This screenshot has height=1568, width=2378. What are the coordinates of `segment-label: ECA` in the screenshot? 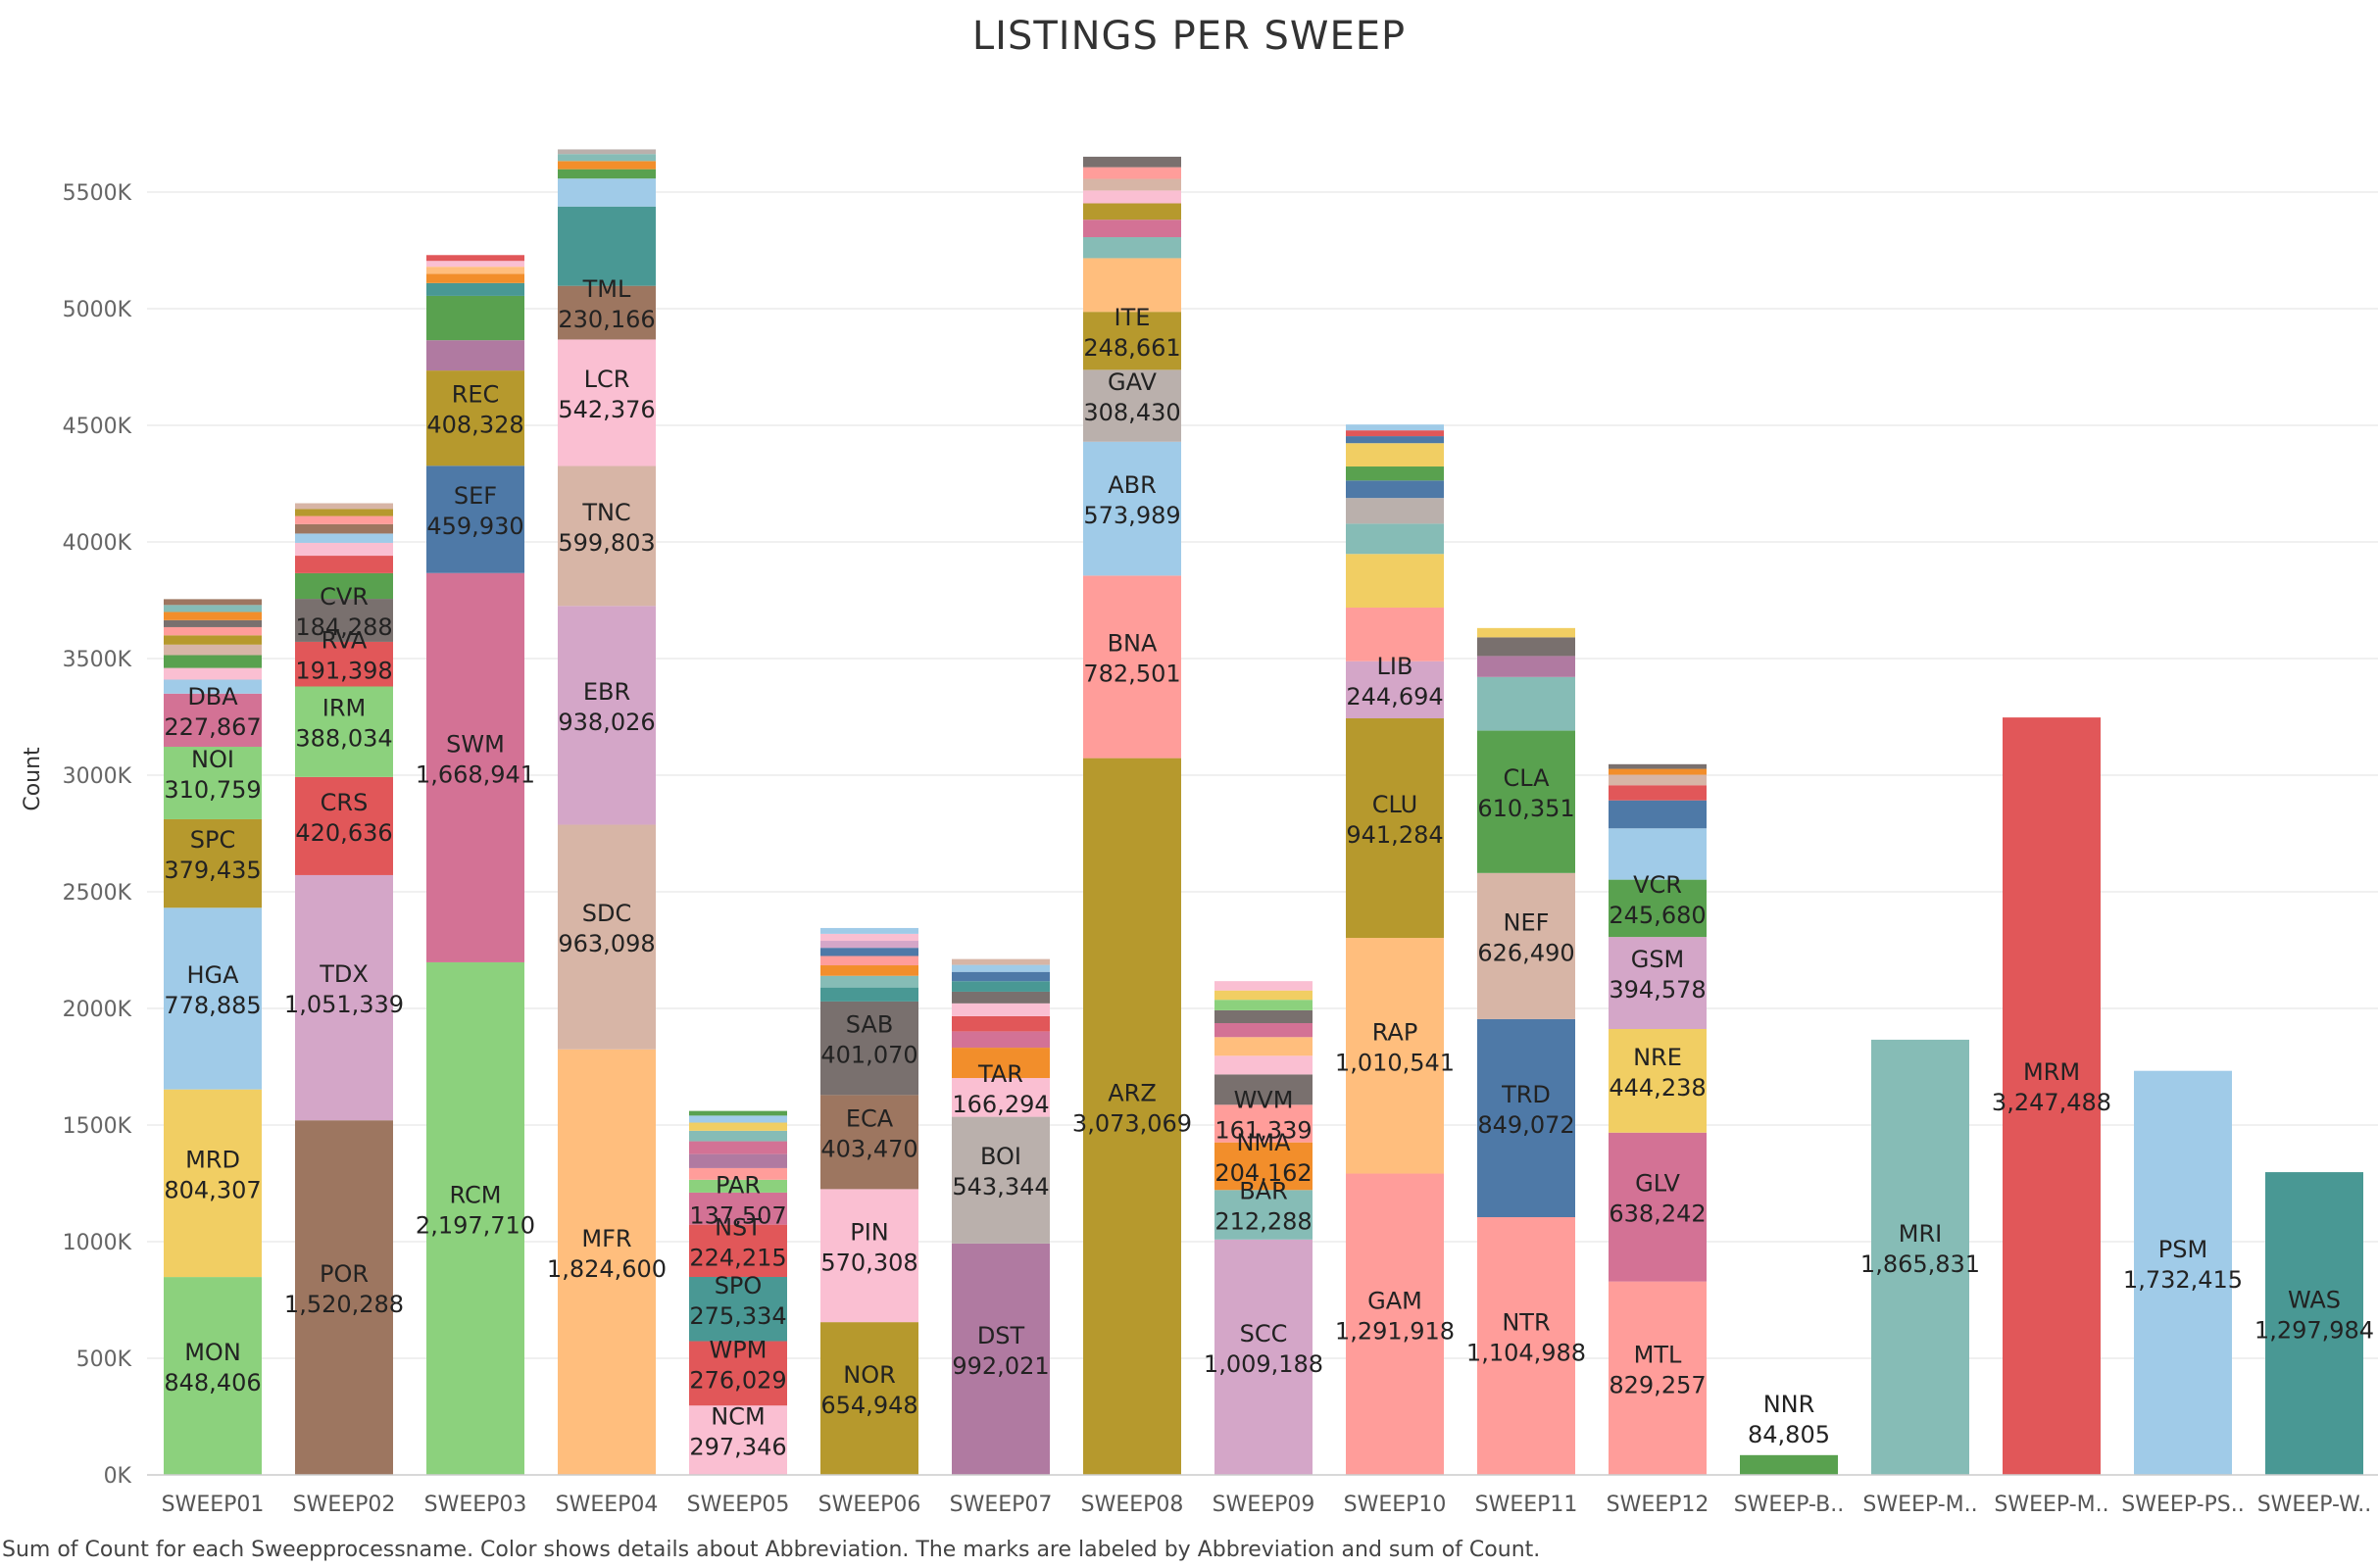 It's located at (870, 1118).